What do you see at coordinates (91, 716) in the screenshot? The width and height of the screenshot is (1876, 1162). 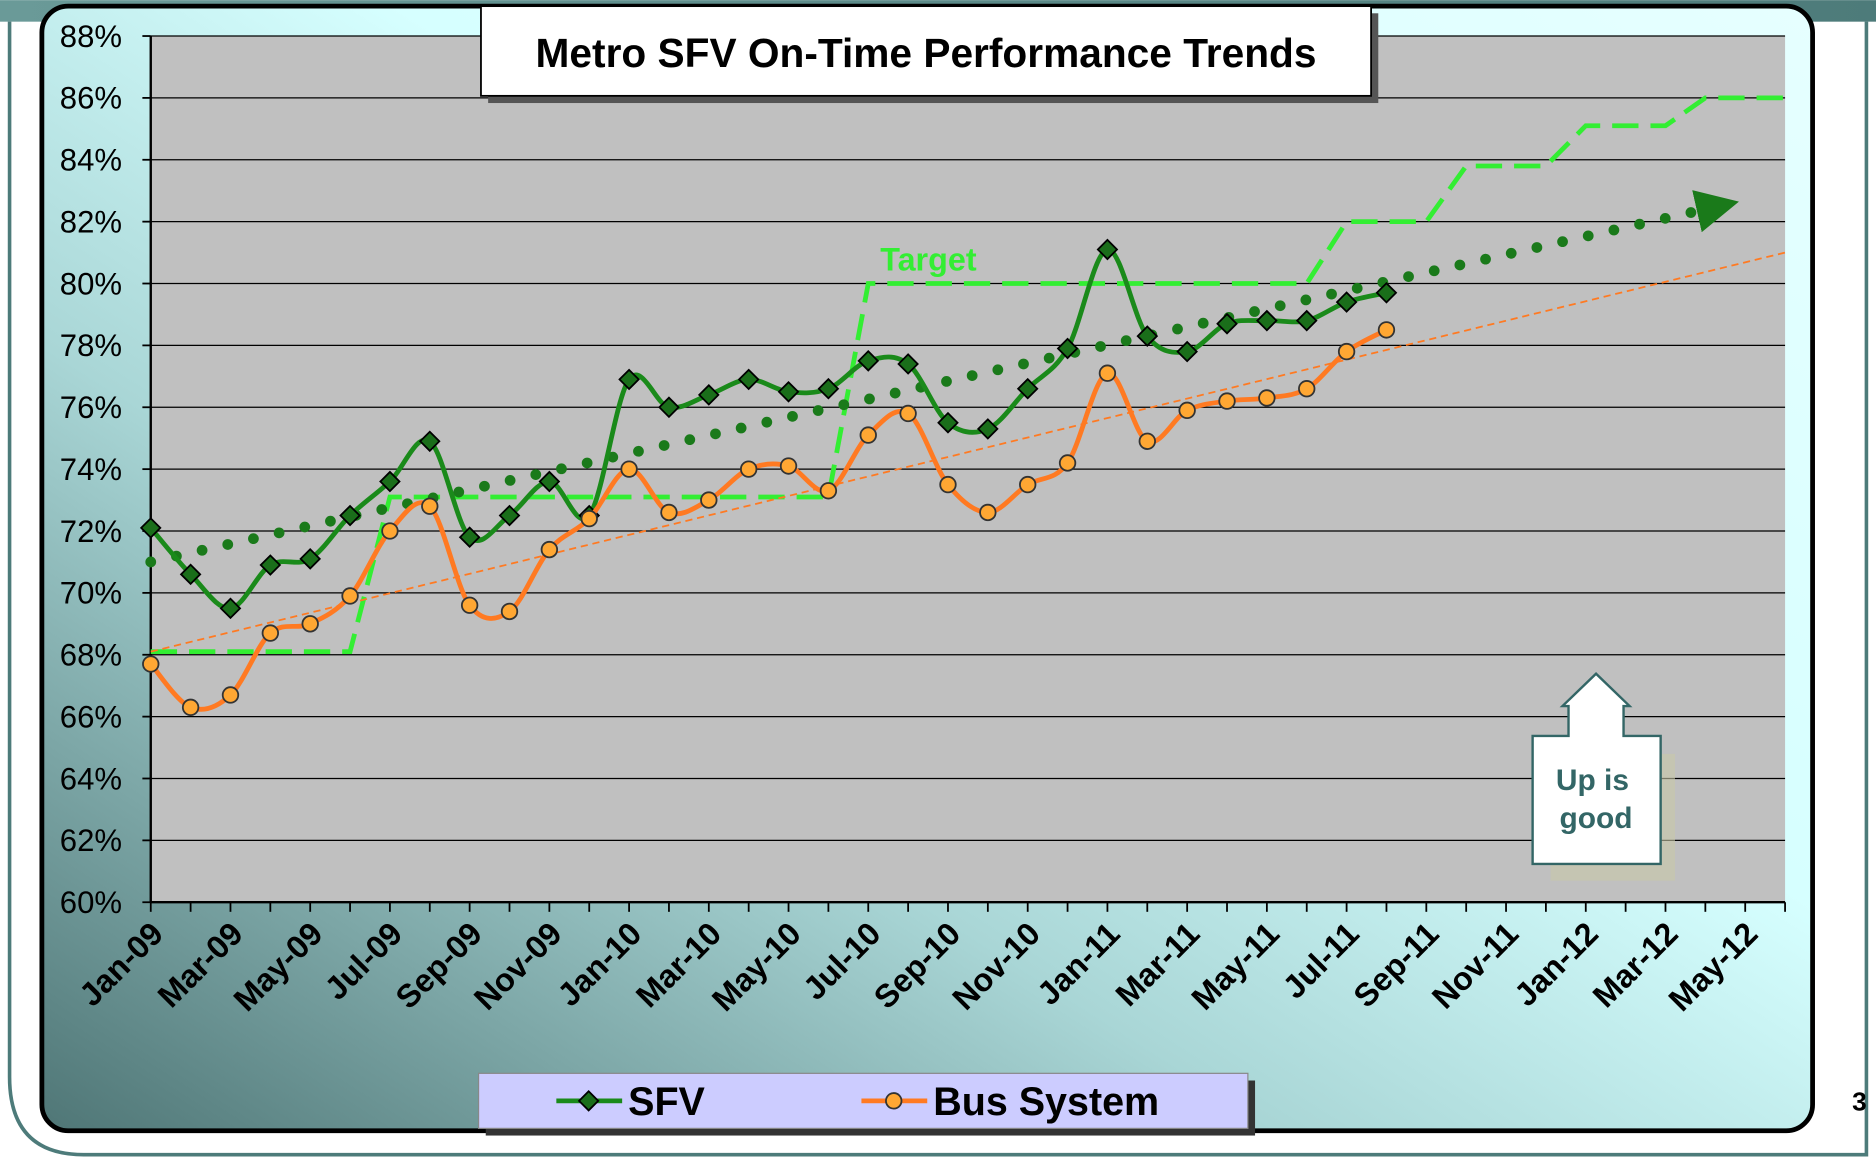 I see `y-tick-label: 66%` at bounding box center [91, 716].